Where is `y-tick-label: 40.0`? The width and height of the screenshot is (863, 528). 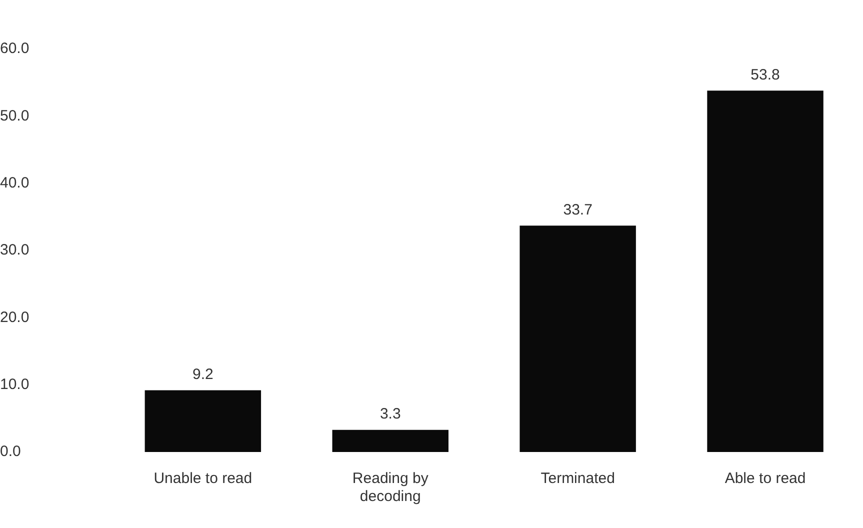 y-tick-label: 40.0 is located at coordinates (15, 183).